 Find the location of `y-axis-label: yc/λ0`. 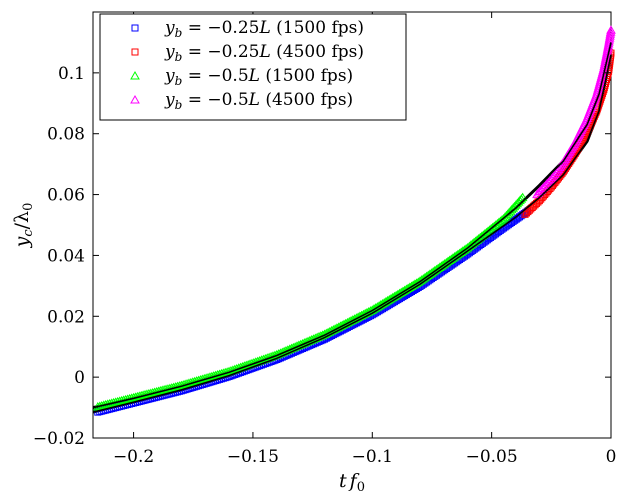

y-axis-label: yc/λ0 is located at coordinates (23, 226).